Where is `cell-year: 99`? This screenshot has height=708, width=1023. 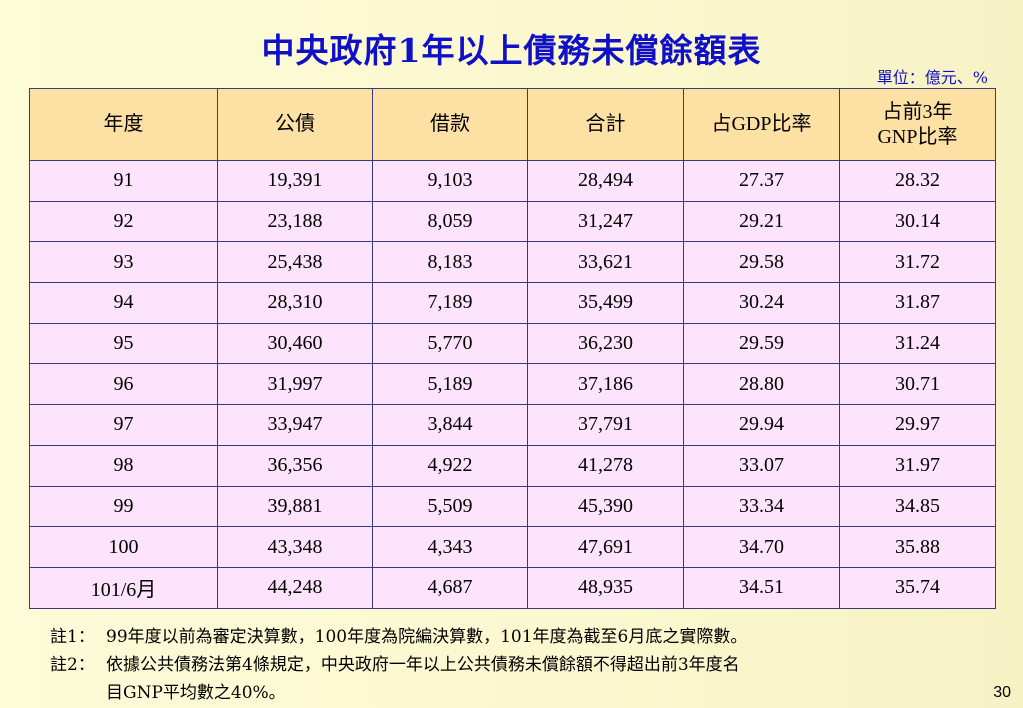 cell-year: 99 is located at coordinates (123, 506).